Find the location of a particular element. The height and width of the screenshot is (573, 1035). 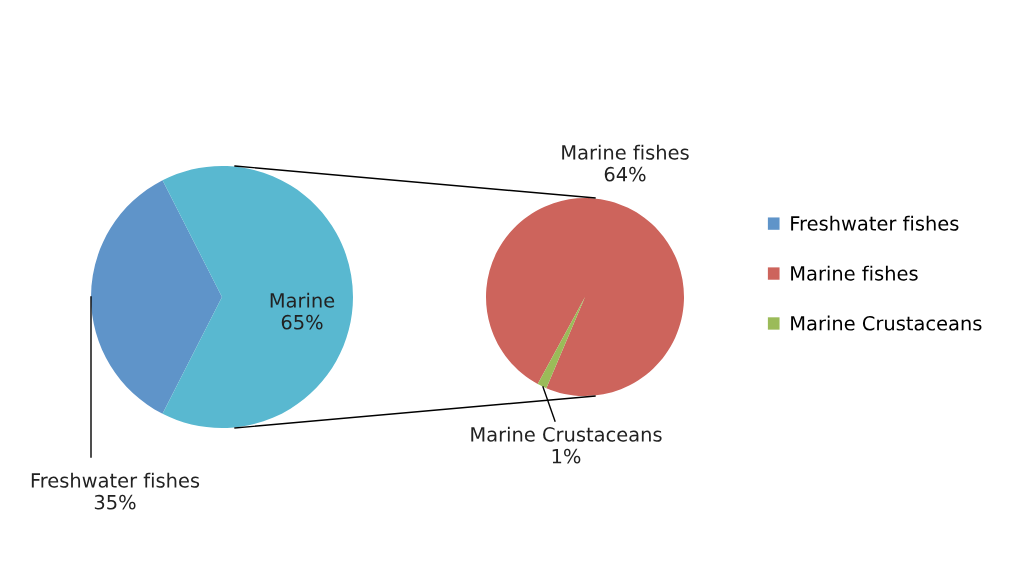

data-label: 35% is located at coordinates (115, 502).